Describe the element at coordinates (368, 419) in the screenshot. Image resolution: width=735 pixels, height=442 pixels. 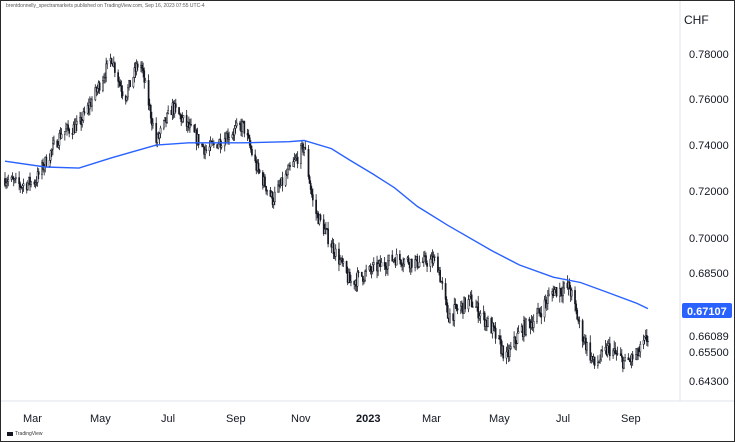
I see `x-tick-label: 2023` at that location.